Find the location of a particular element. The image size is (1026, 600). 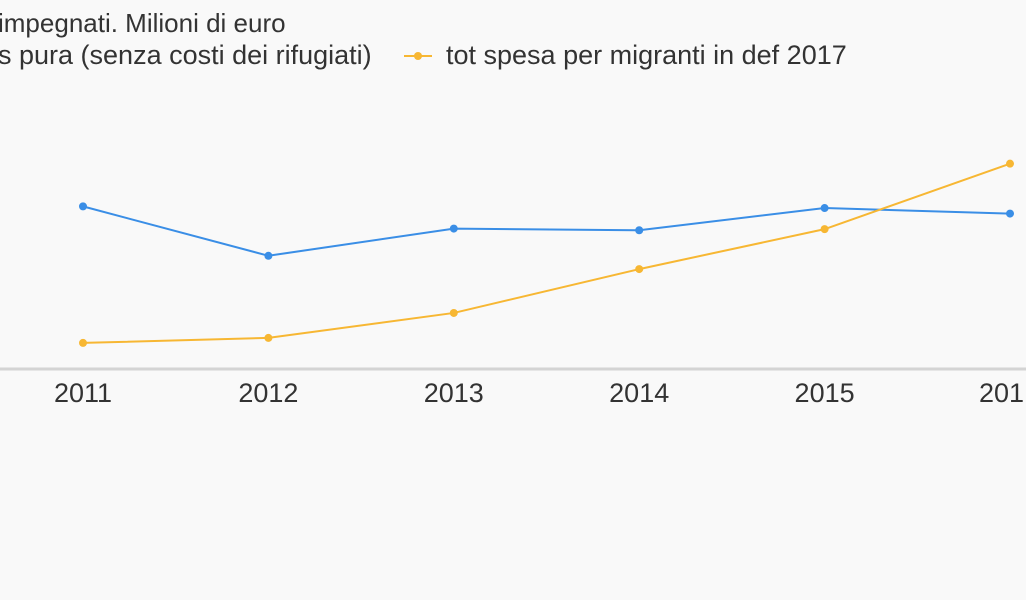

legend-item-series-2: tot spesa per migranti in def 2017 is located at coordinates (625, 55).